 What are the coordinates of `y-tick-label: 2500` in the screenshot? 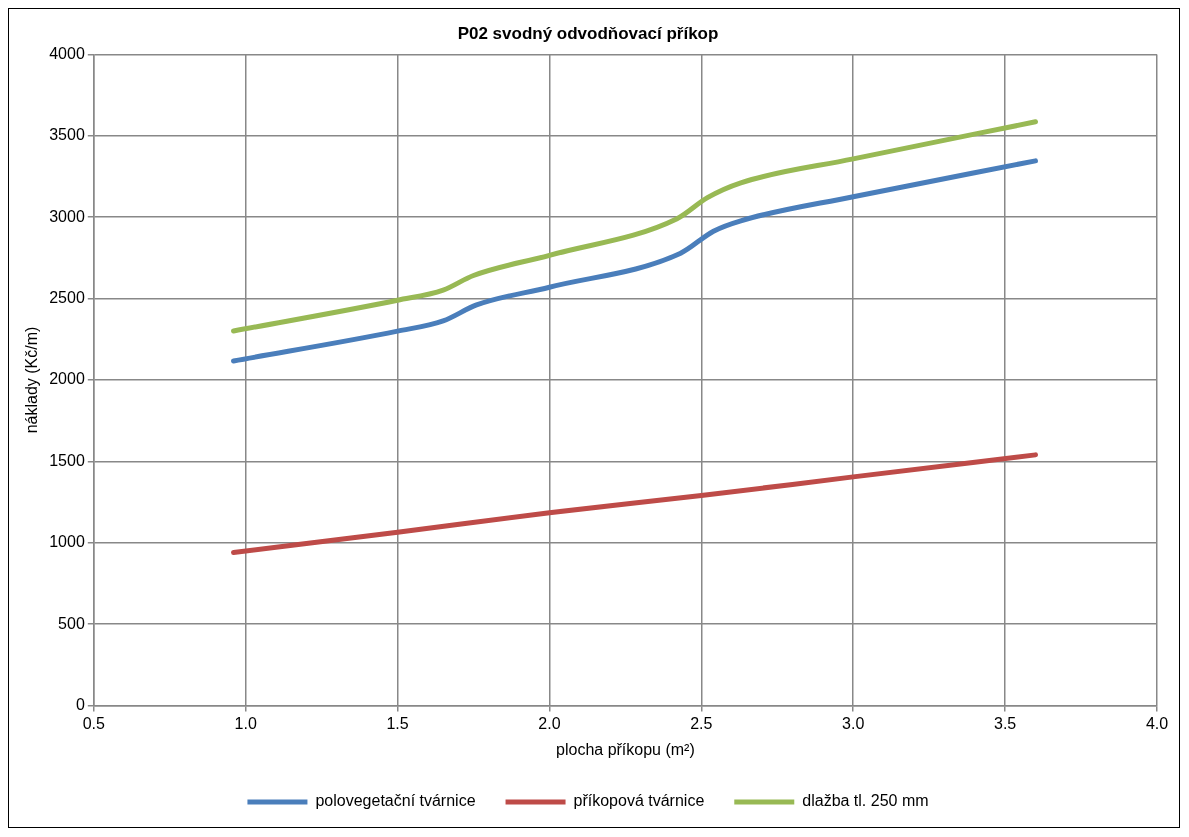 It's located at (67, 298).